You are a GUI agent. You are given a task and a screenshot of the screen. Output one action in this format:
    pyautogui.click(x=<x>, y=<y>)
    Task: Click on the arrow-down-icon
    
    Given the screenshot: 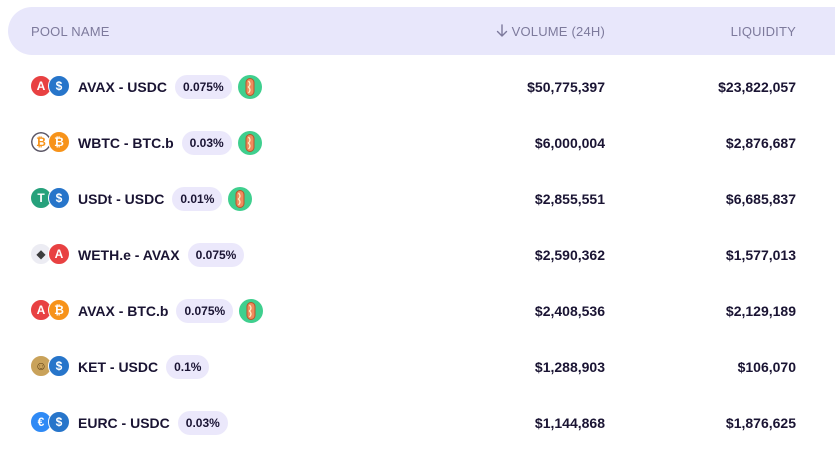 What is the action you would take?
    pyautogui.click(x=501, y=30)
    